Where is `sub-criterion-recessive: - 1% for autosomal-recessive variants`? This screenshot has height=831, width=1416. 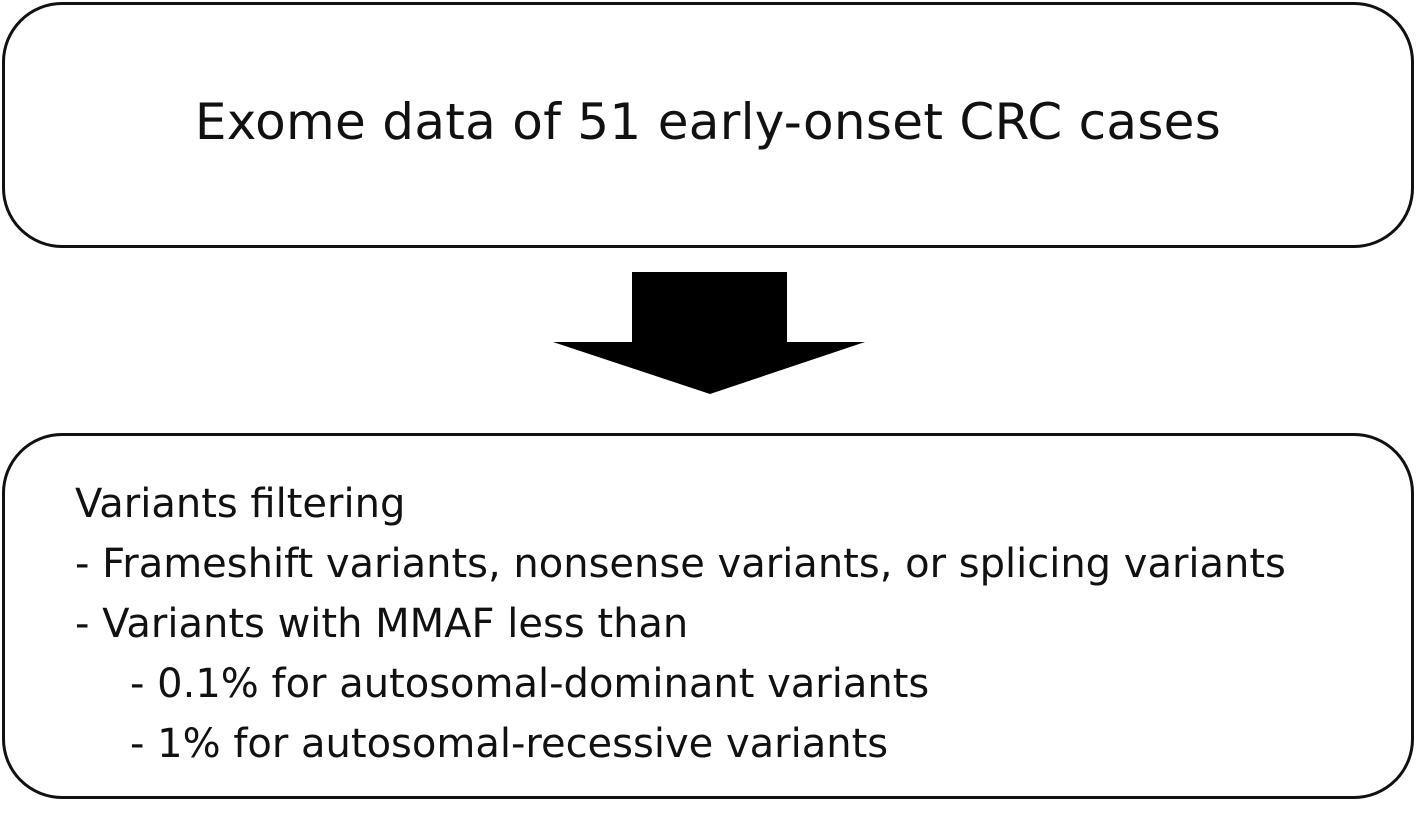
sub-criterion-recessive: - 1% for autosomal-recessive variants is located at coordinates (509, 744).